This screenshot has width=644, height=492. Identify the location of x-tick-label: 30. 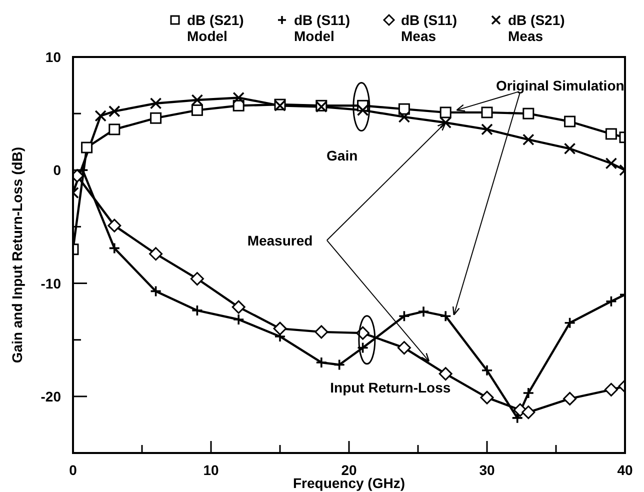
(487, 470).